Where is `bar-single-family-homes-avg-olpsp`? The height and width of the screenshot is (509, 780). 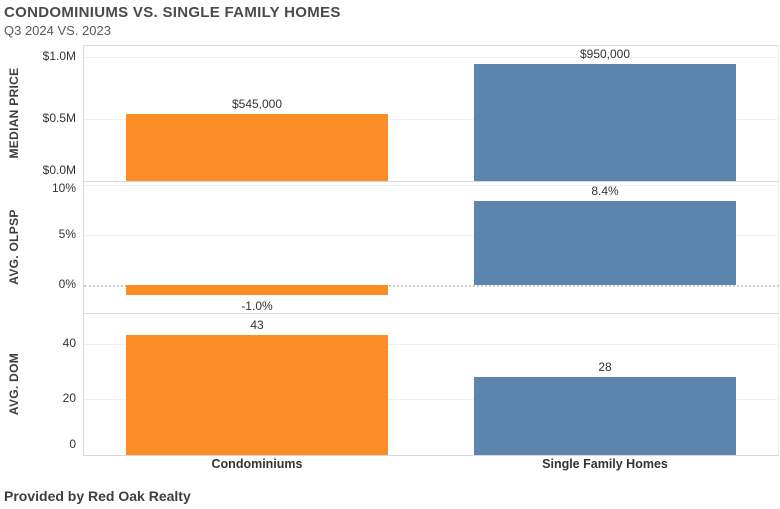 bar-single-family-homes-avg-olpsp is located at coordinates (605, 243).